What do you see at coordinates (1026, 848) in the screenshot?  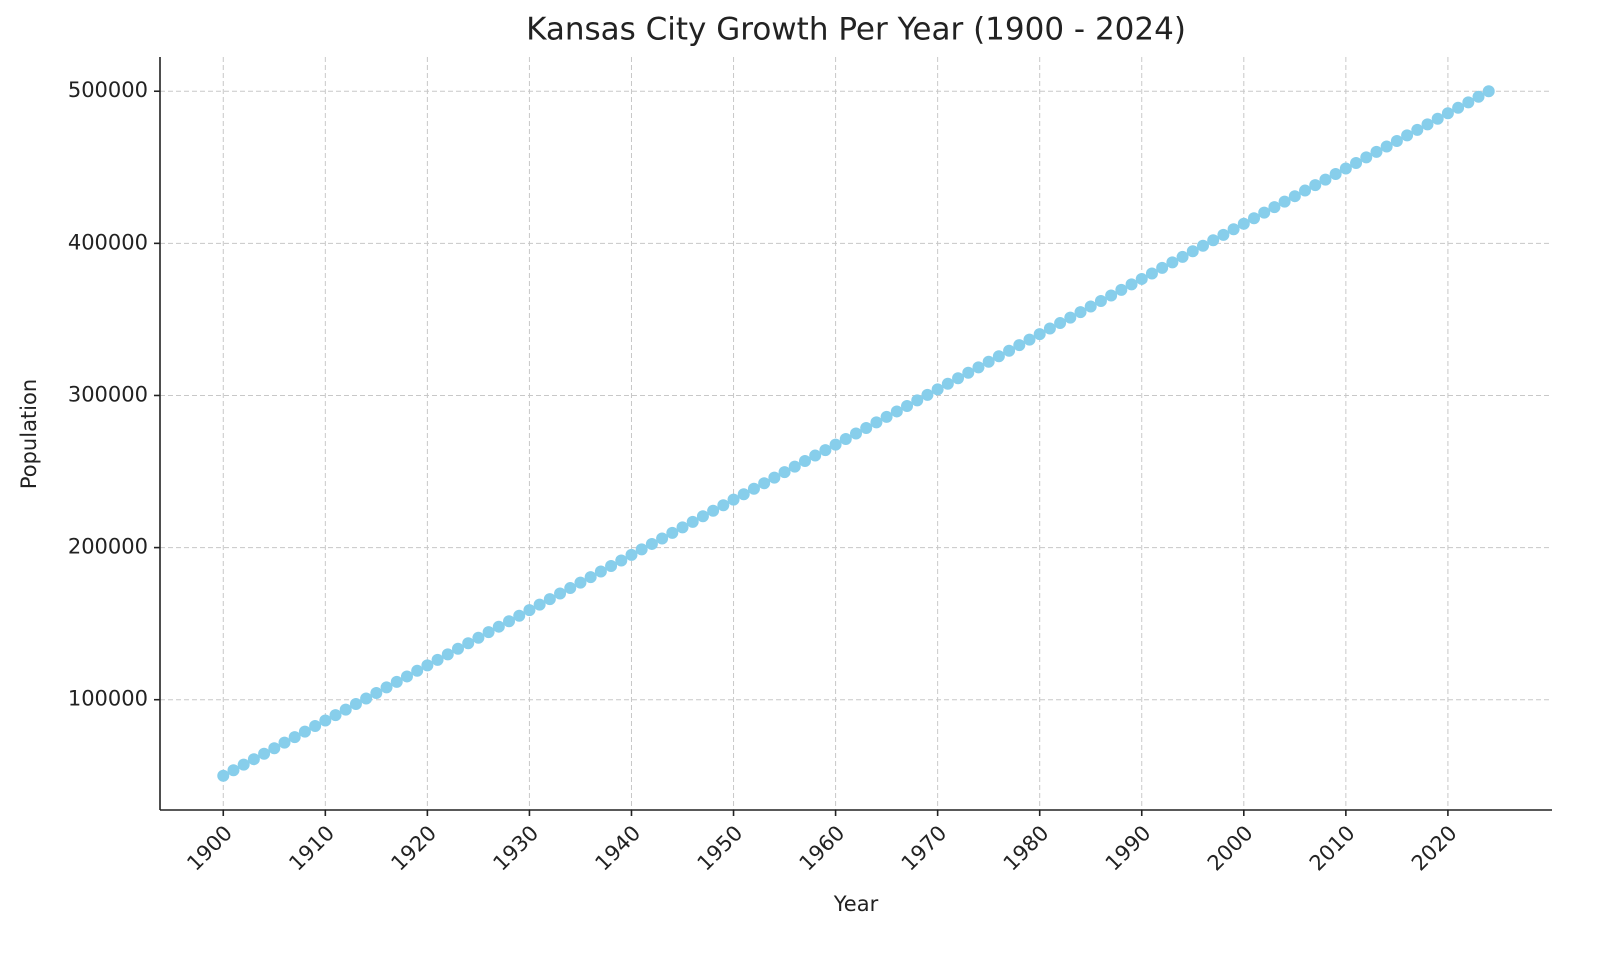 I see `x-tick-label: 1980` at bounding box center [1026, 848].